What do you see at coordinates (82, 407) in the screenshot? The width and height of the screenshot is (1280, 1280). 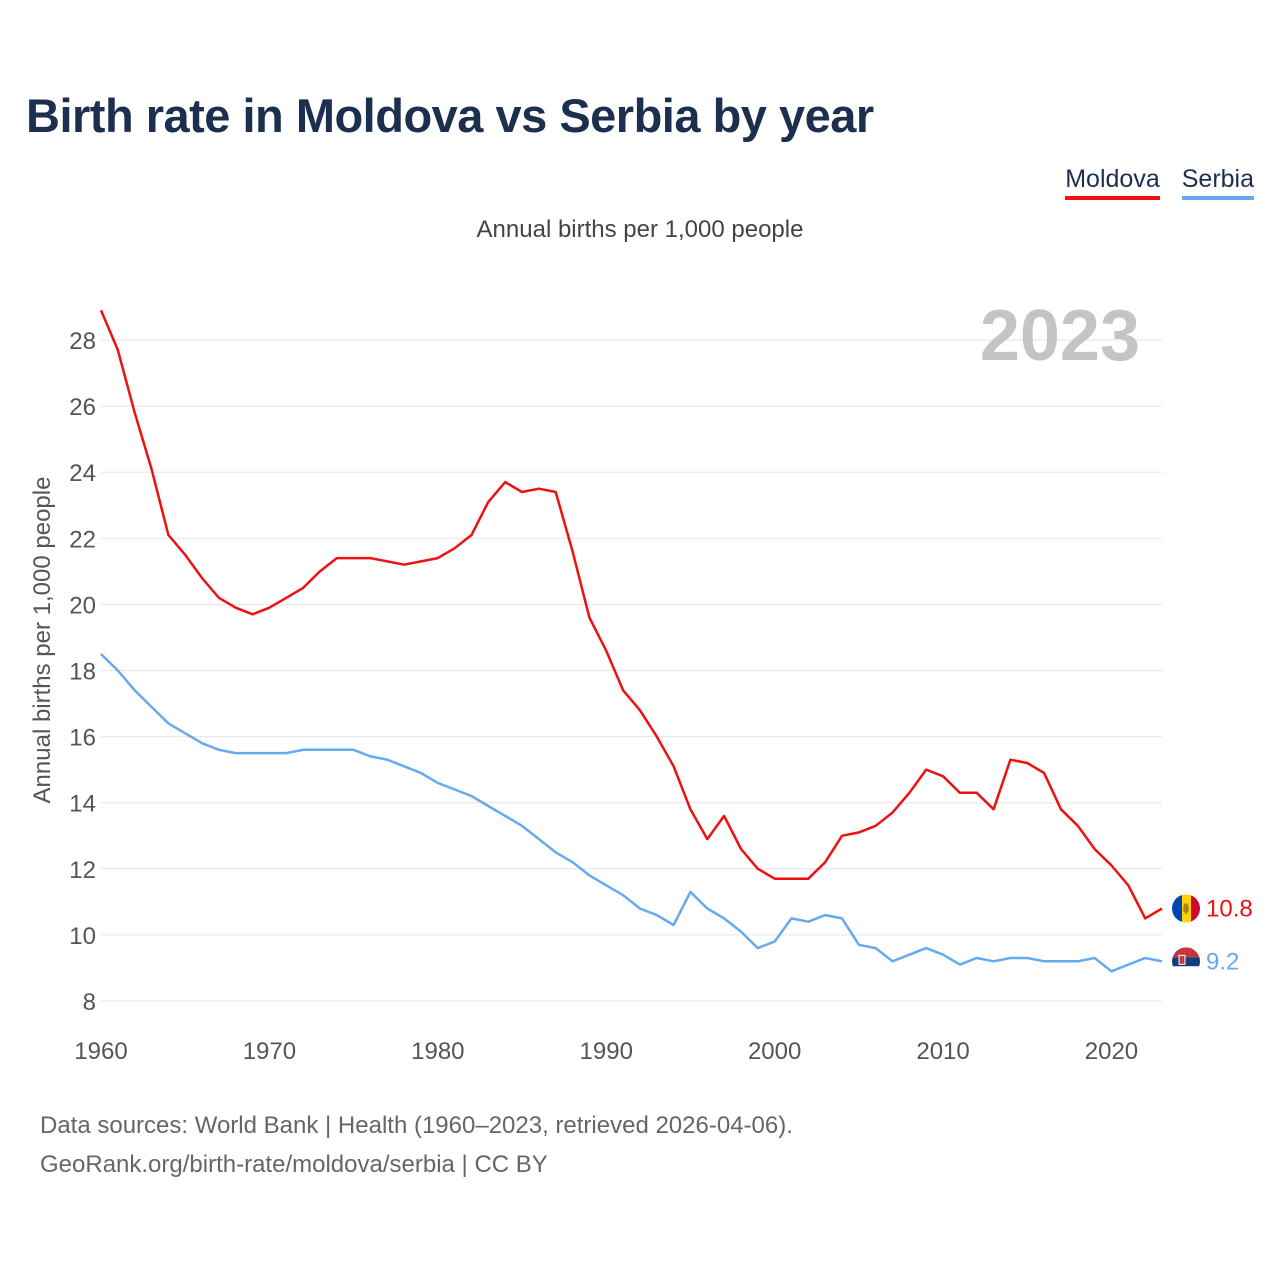 I see `y-tick-label: 26` at bounding box center [82, 407].